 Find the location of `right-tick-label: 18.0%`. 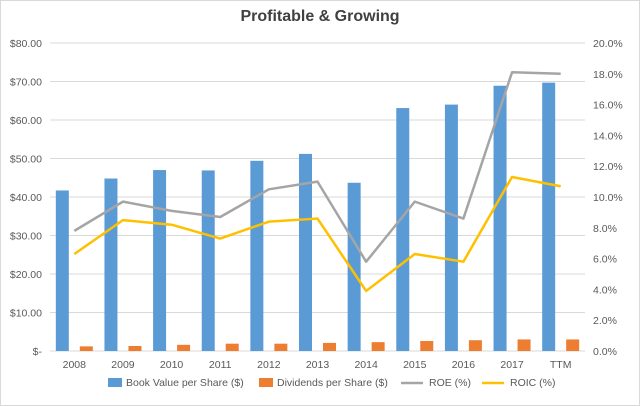

right-tick-label: 18.0% is located at coordinates (608, 75).